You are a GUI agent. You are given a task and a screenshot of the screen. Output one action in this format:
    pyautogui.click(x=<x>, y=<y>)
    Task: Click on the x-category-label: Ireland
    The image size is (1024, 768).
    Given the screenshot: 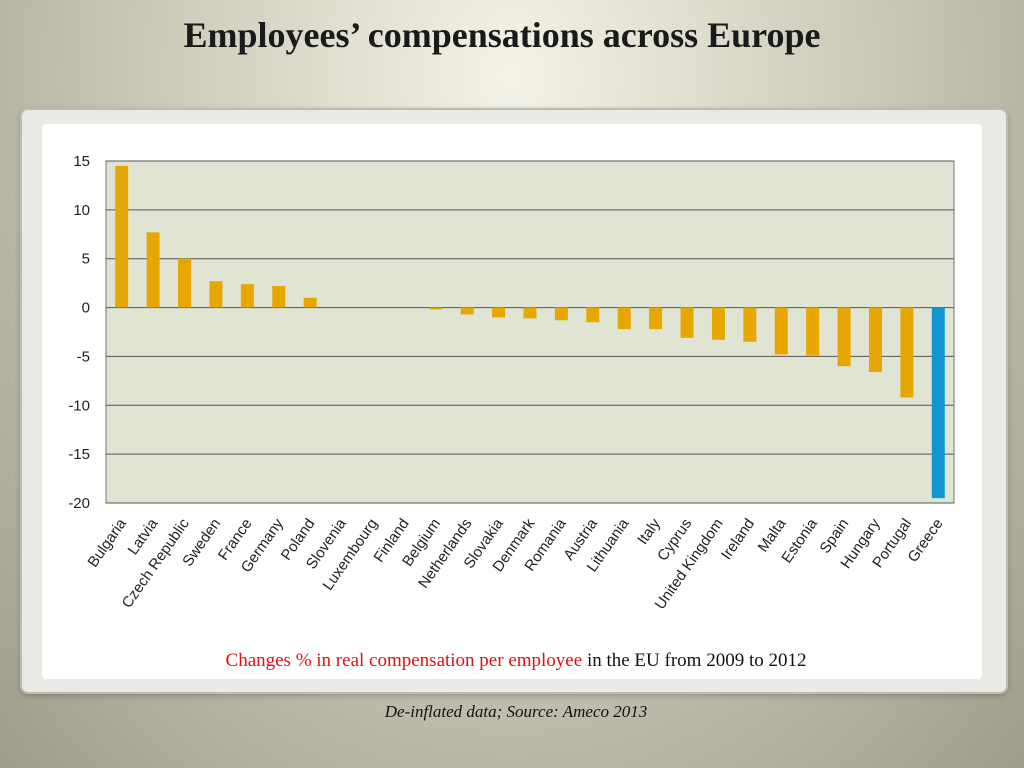 What is the action you would take?
    pyautogui.click(x=738, y=539)
    